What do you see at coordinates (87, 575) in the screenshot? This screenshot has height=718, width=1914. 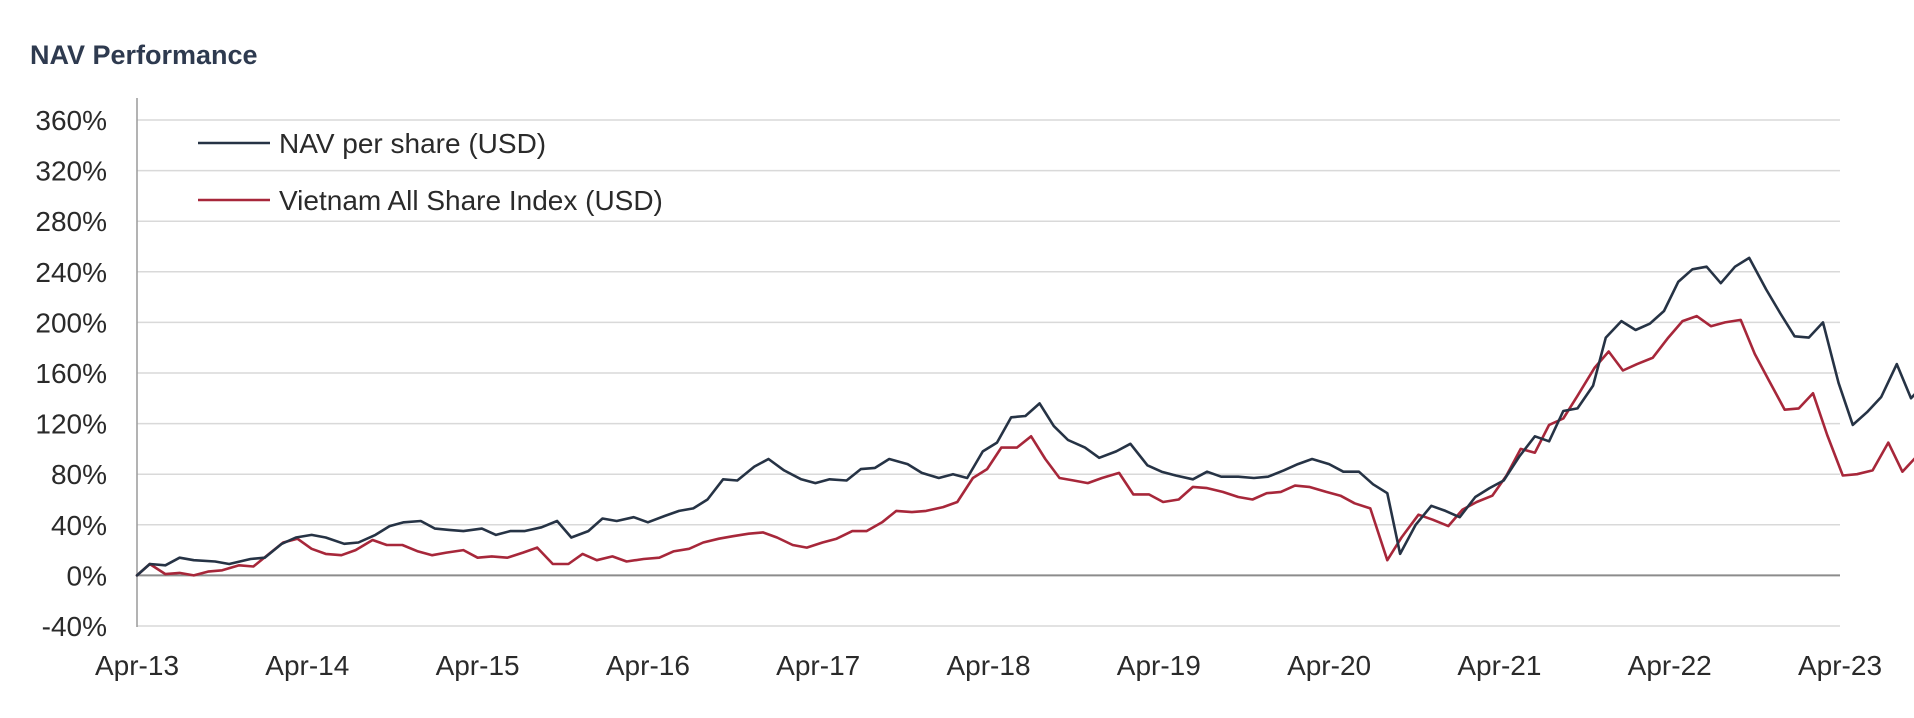 I see `y-tick-label: 0%` at bounding box center [87, 575].